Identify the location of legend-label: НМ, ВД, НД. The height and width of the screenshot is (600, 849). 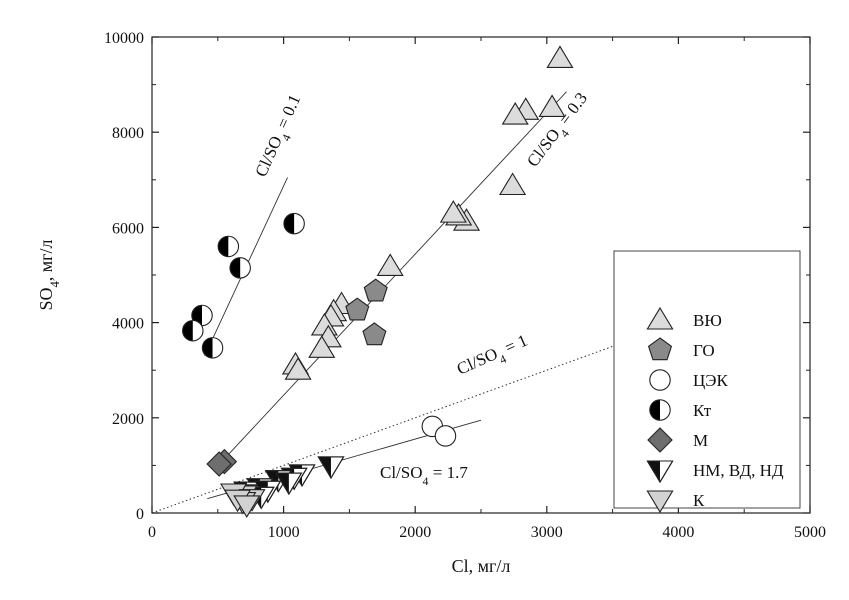
(738, 470).